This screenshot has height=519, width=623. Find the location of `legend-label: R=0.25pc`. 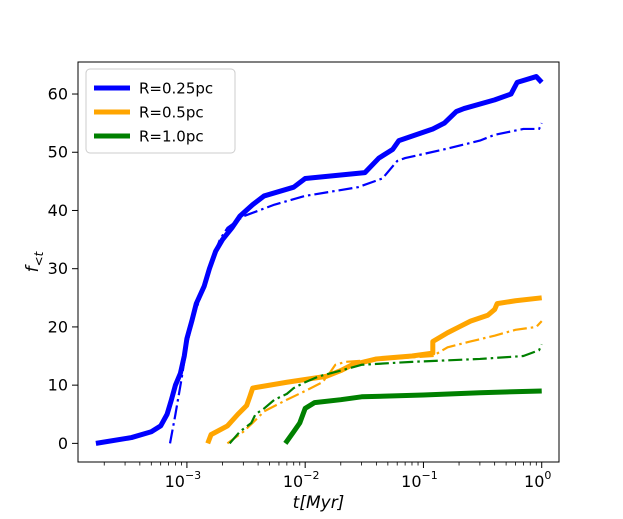

legend-label: R=0.25pc is located at coordinates (176, 89).